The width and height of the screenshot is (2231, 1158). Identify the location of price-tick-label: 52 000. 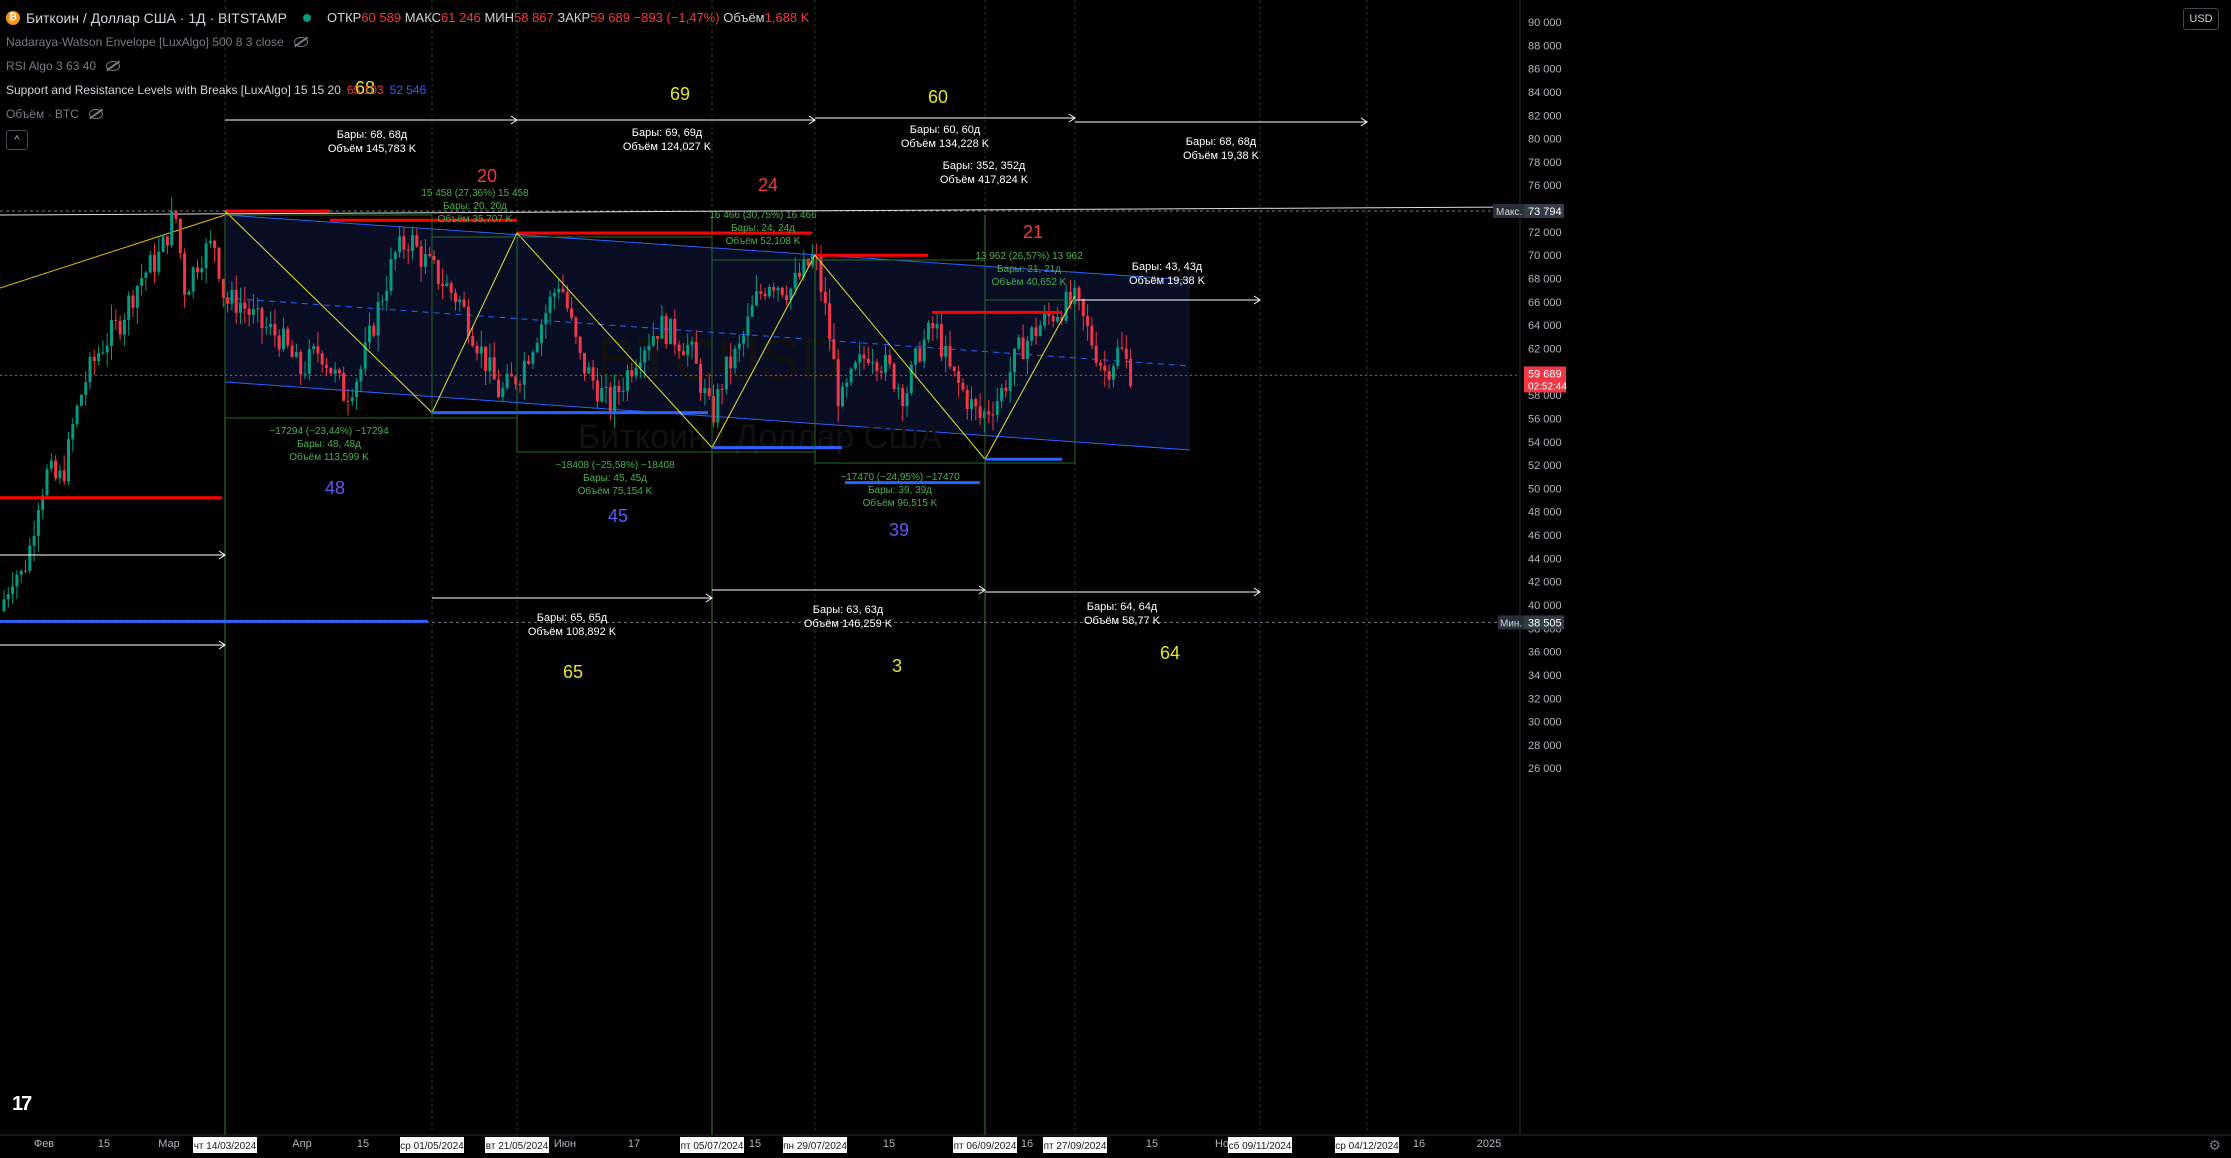
(1545, 466).